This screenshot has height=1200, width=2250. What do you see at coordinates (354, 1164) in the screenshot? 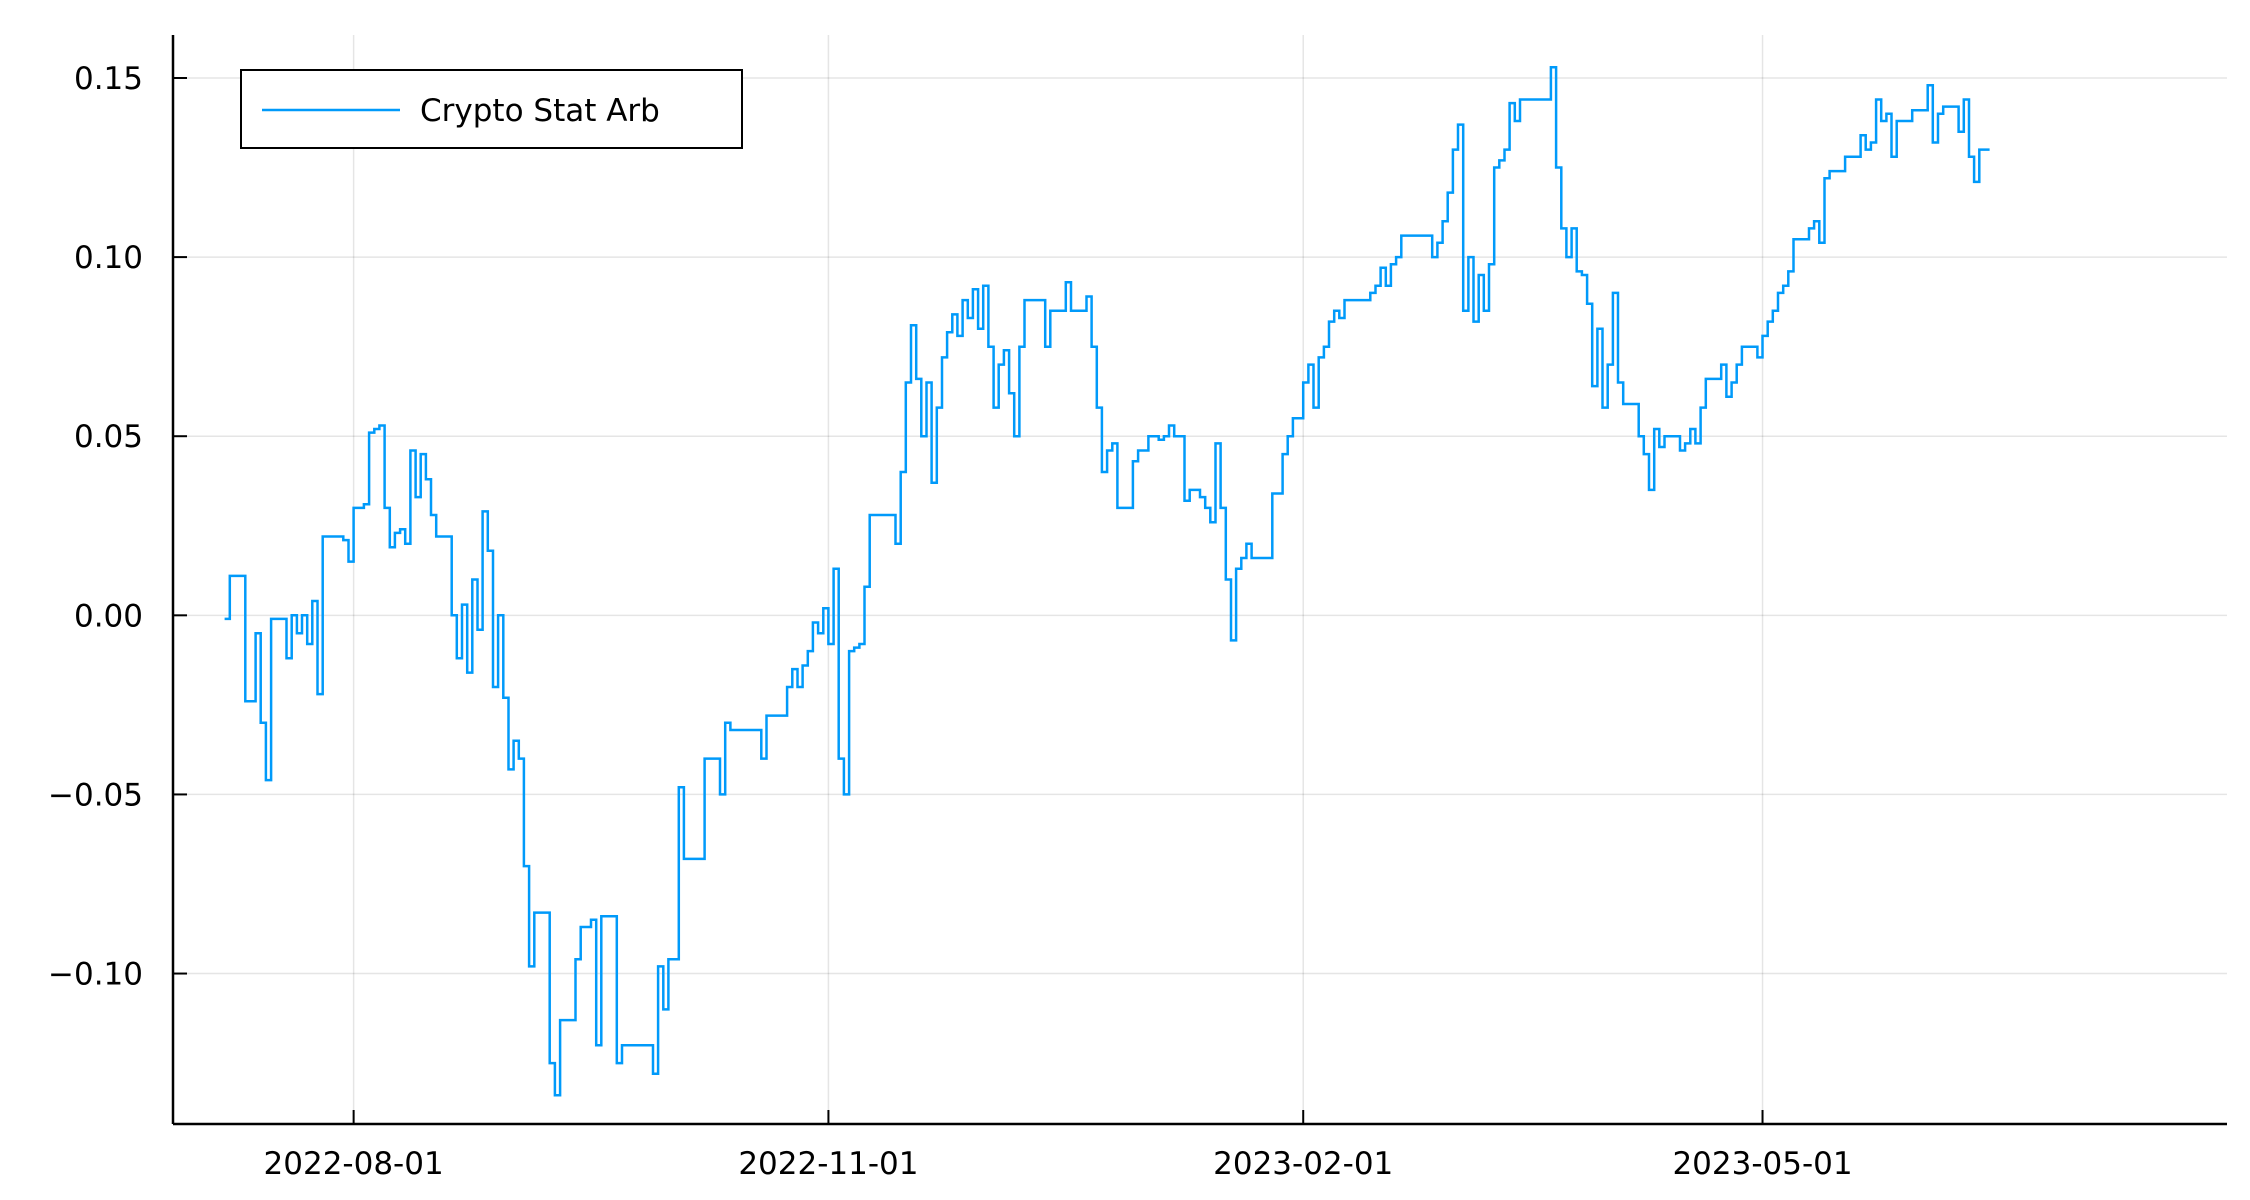
I see `x-tick-label: 2022-08-01` at bounding box center [354, 1164].